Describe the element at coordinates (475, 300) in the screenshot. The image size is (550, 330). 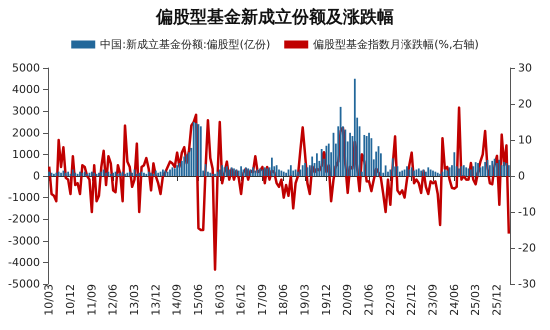
I see `x-tick-label: 25/03` at that location.